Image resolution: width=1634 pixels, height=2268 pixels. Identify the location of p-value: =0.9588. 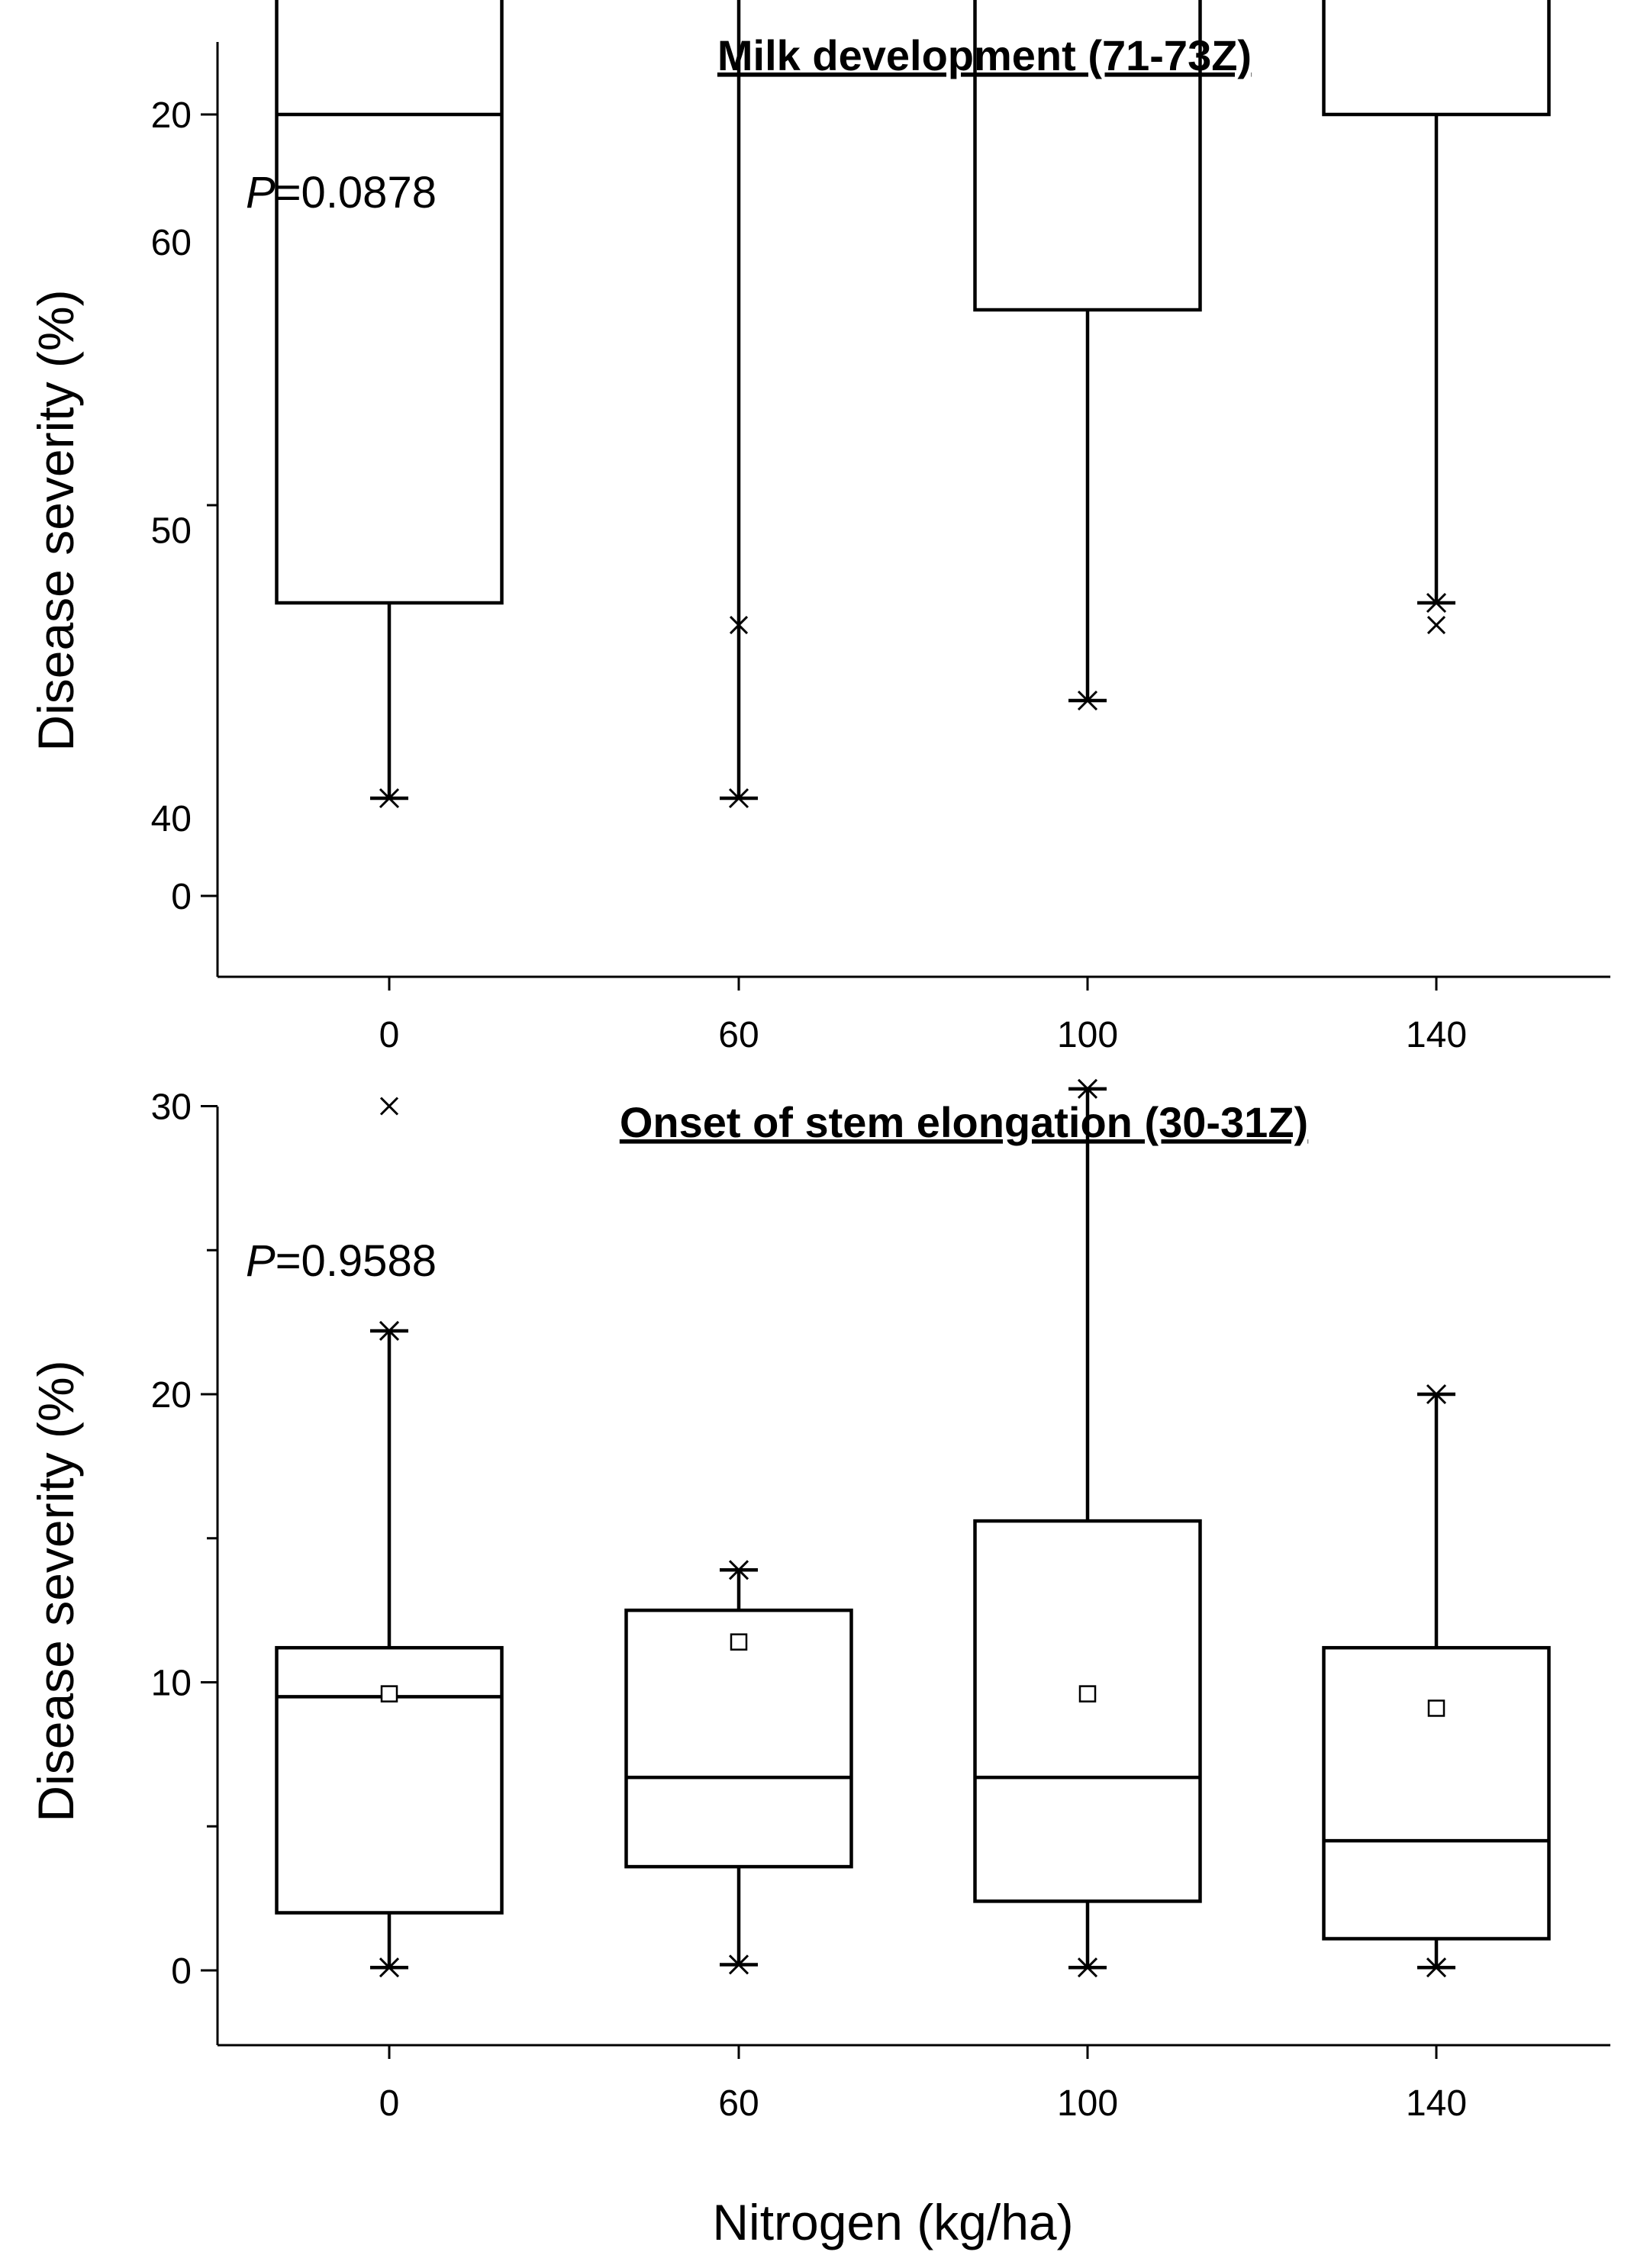
(356, 1261).